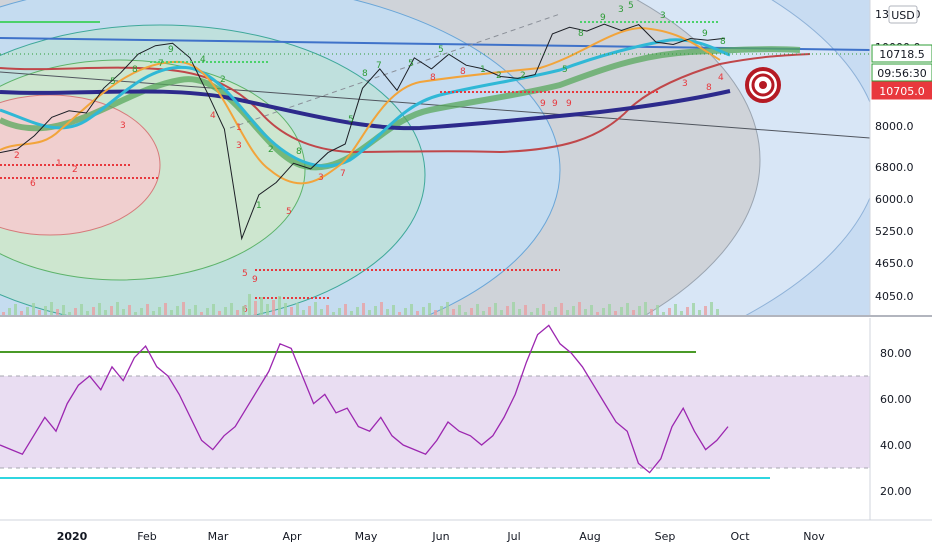  I want to click on price-tick-label: 6800.0, so click(894, 167).